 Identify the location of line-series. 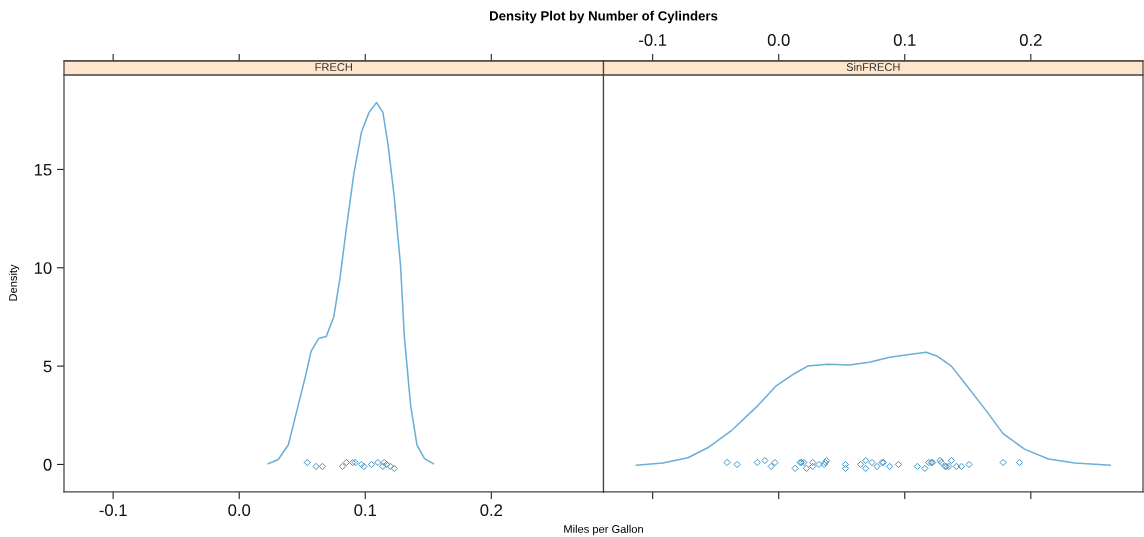
(351, 283).